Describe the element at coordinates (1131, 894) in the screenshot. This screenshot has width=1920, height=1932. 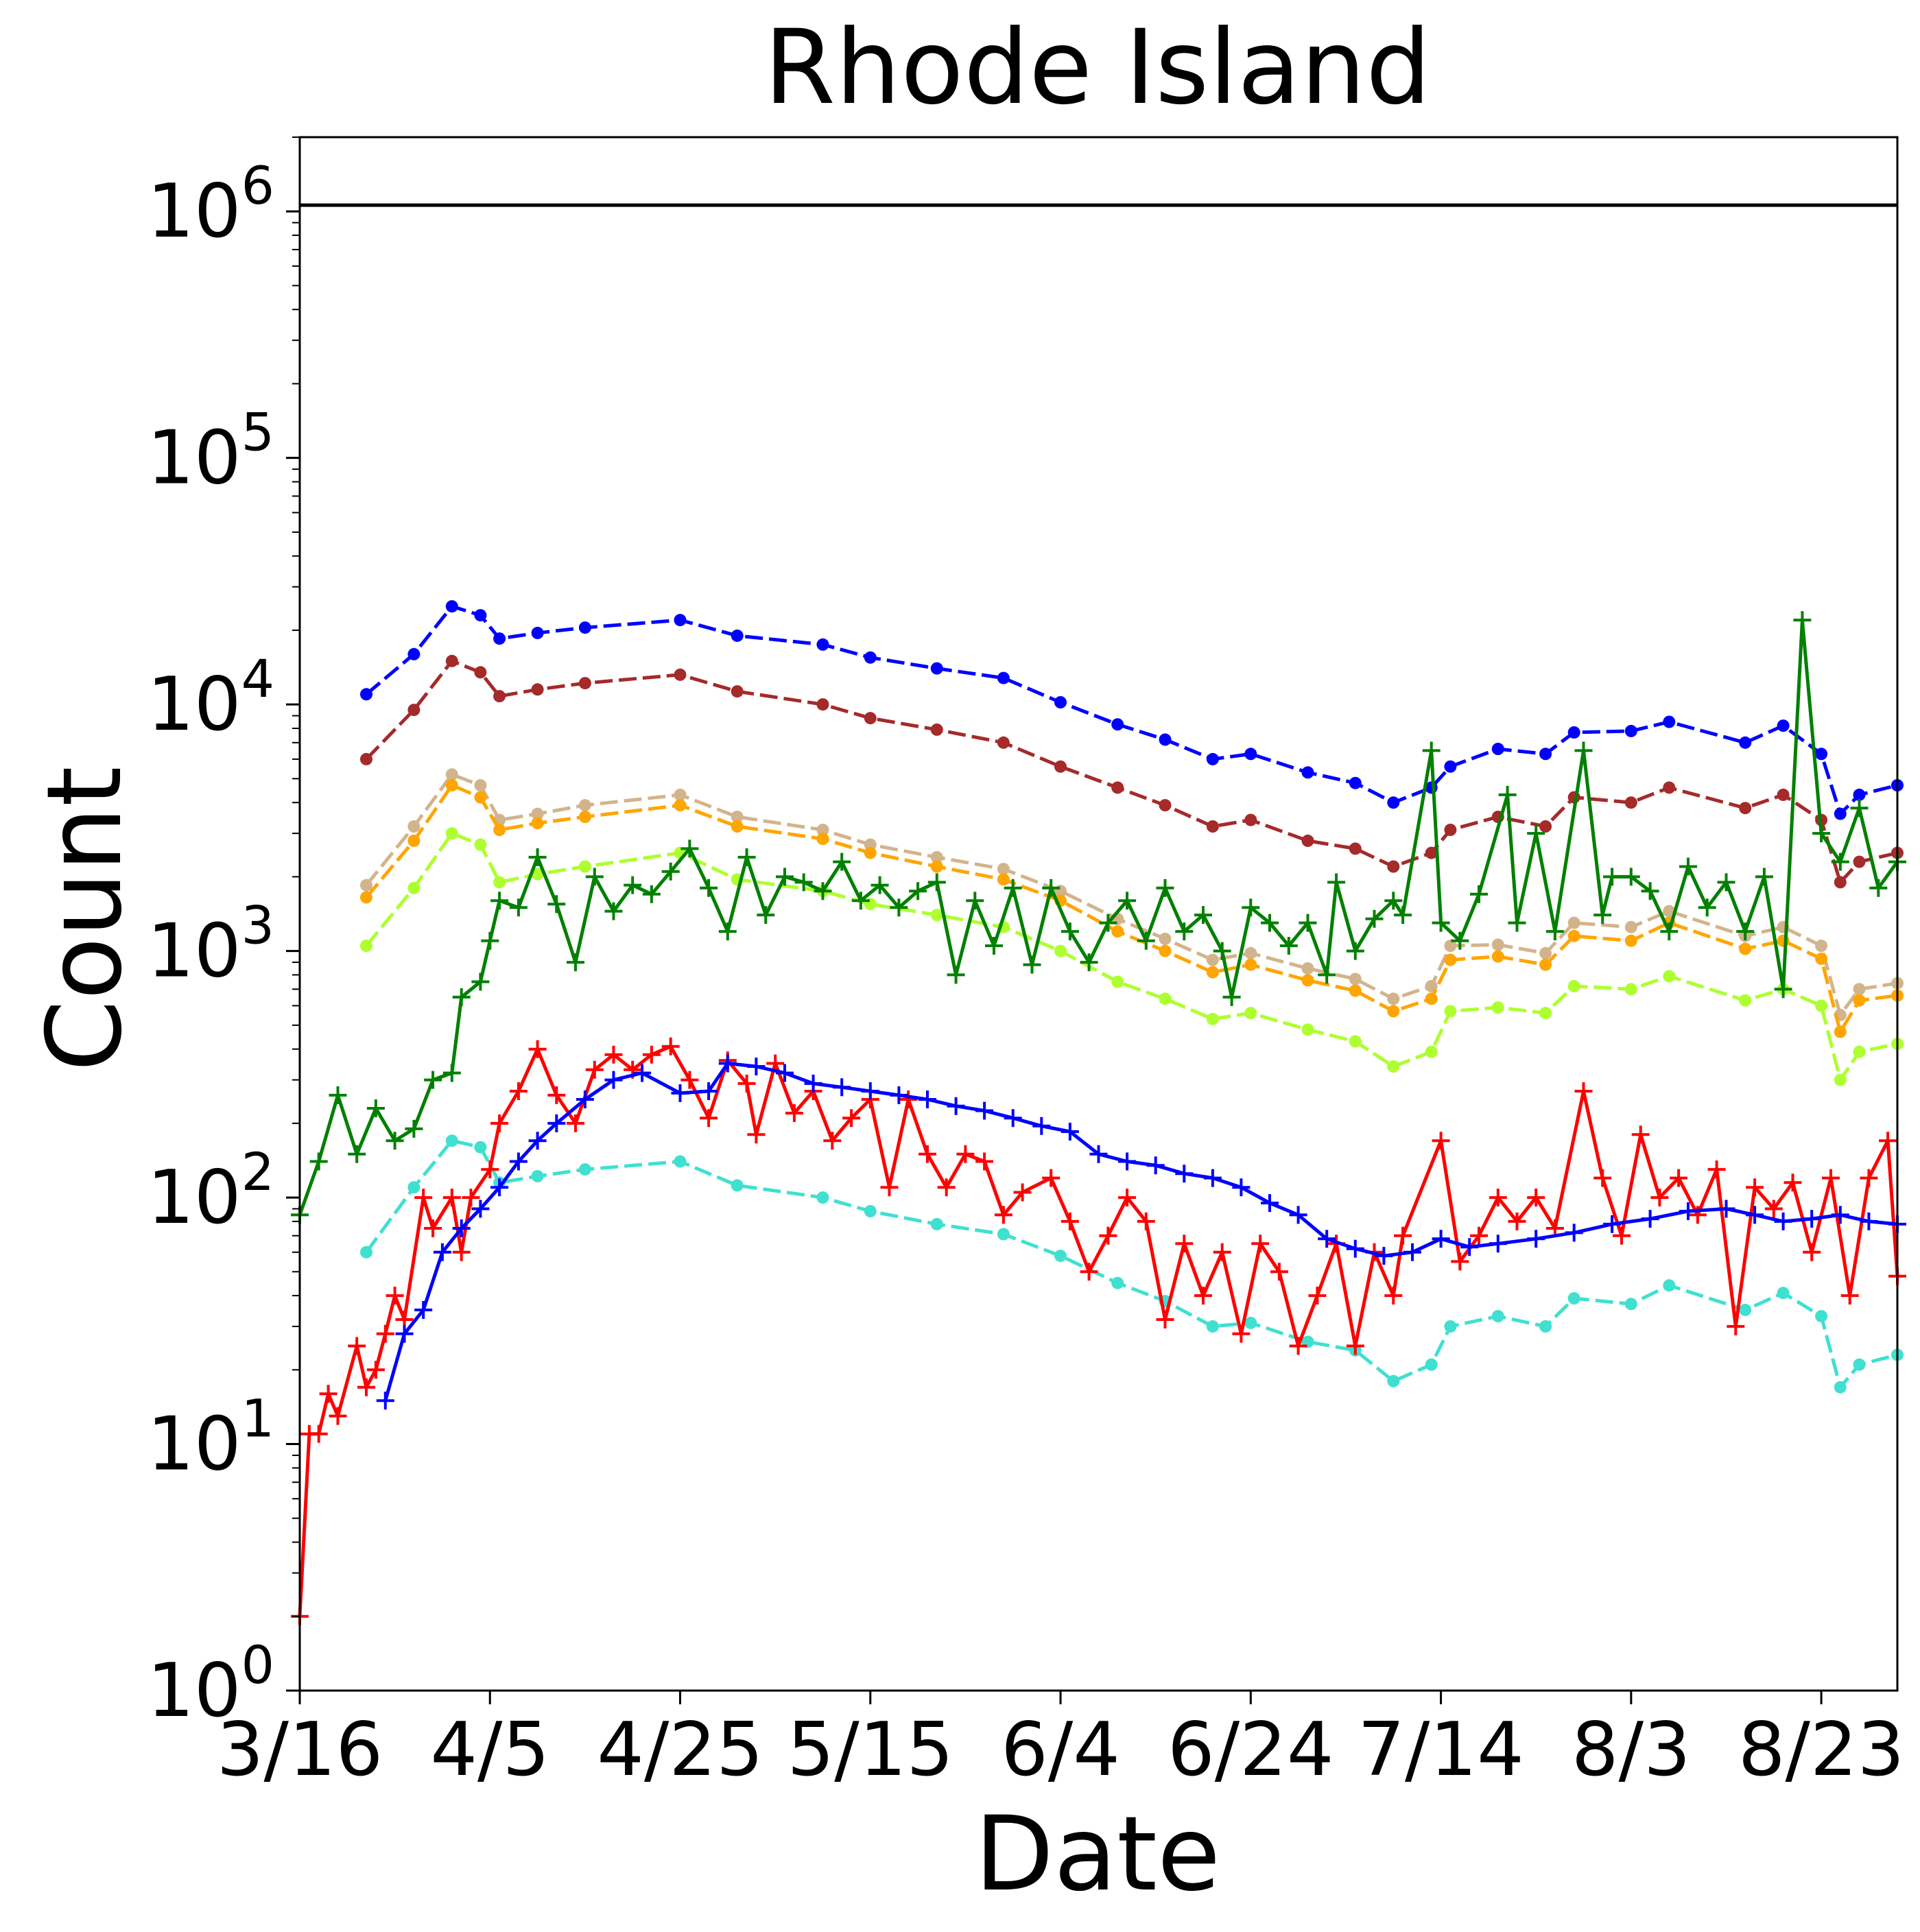
I see `series-line` at that location.